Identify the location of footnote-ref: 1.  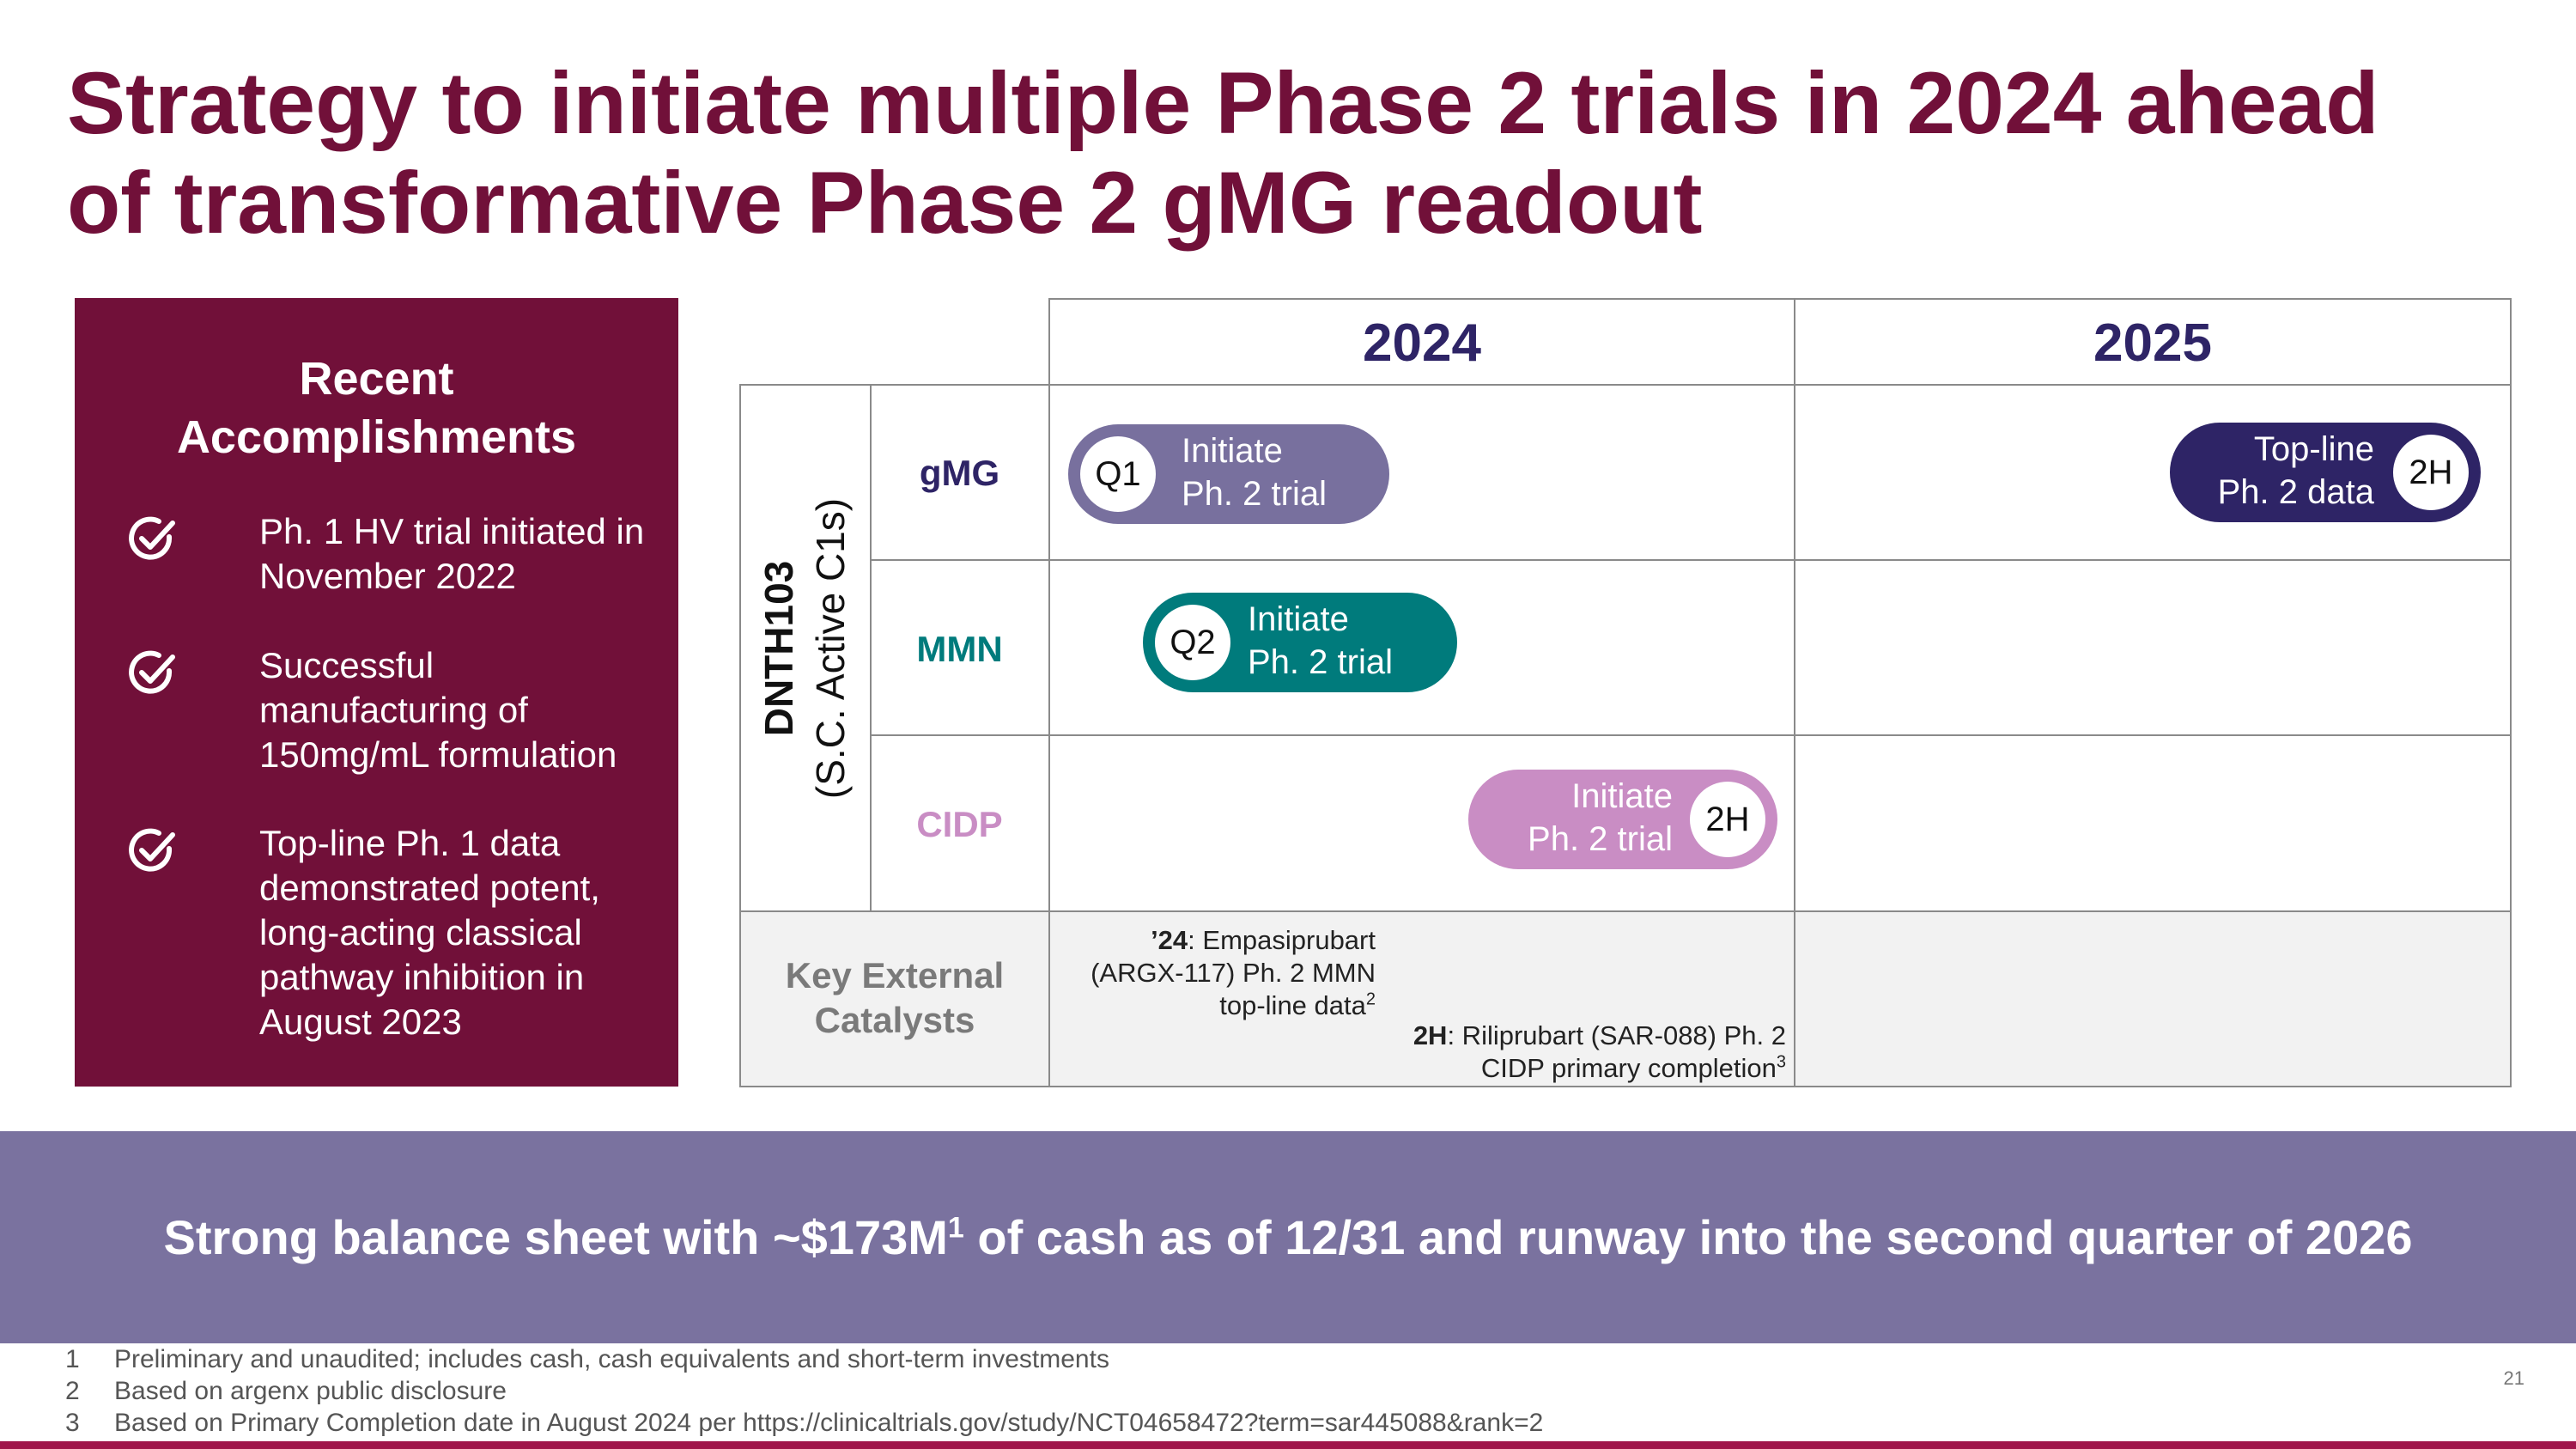
(955, 1228).